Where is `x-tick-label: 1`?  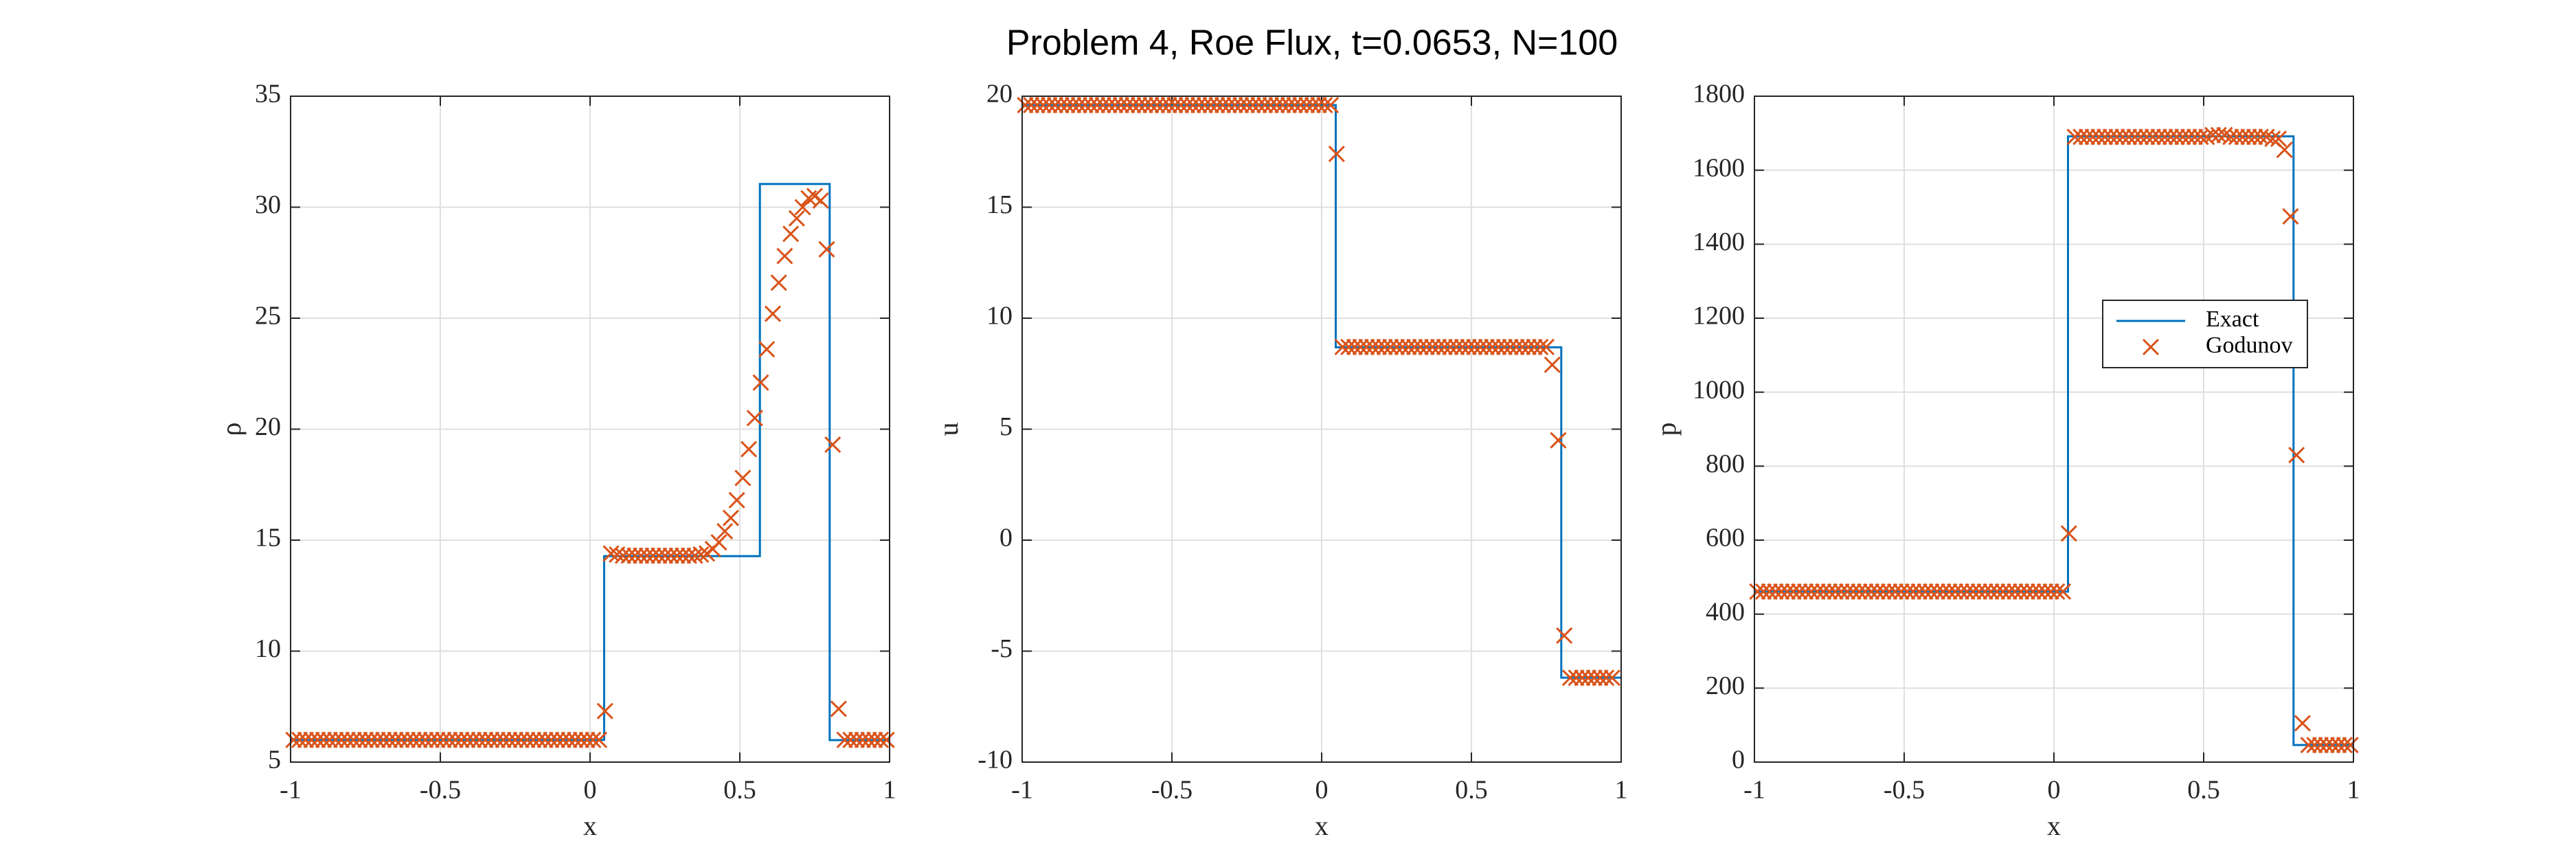
x-tick-label: 1 is located at coordinates (1621, 790).